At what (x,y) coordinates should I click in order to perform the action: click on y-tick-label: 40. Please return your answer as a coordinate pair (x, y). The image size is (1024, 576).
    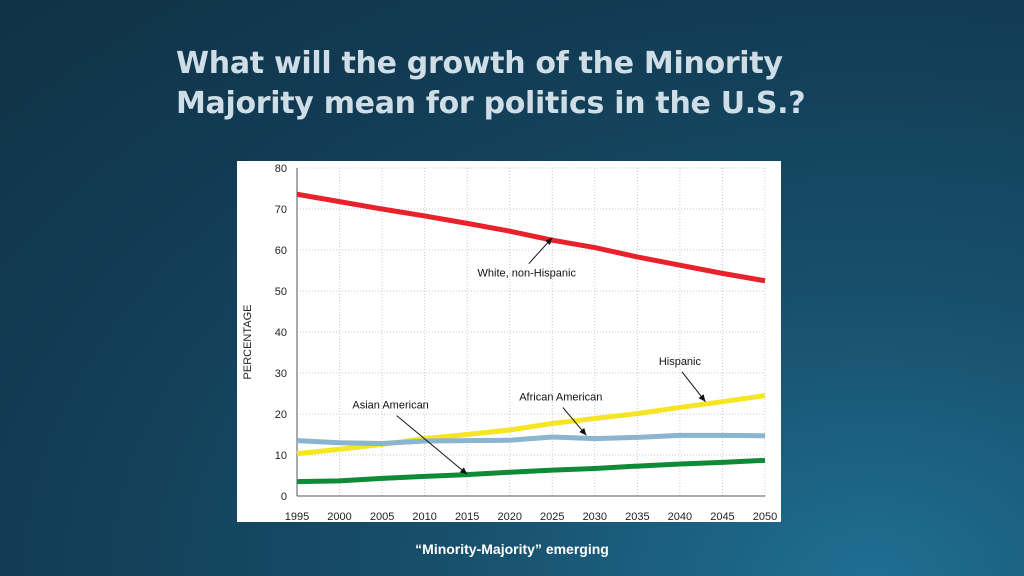
    Looking at the image, I should click on (281, 333).